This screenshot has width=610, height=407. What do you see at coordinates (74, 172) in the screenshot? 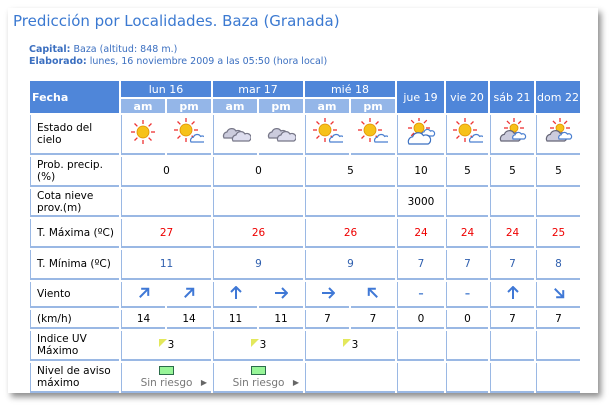
I see `row-label-prob: Prob. precip.(%)` at bounding box center [74, 172].